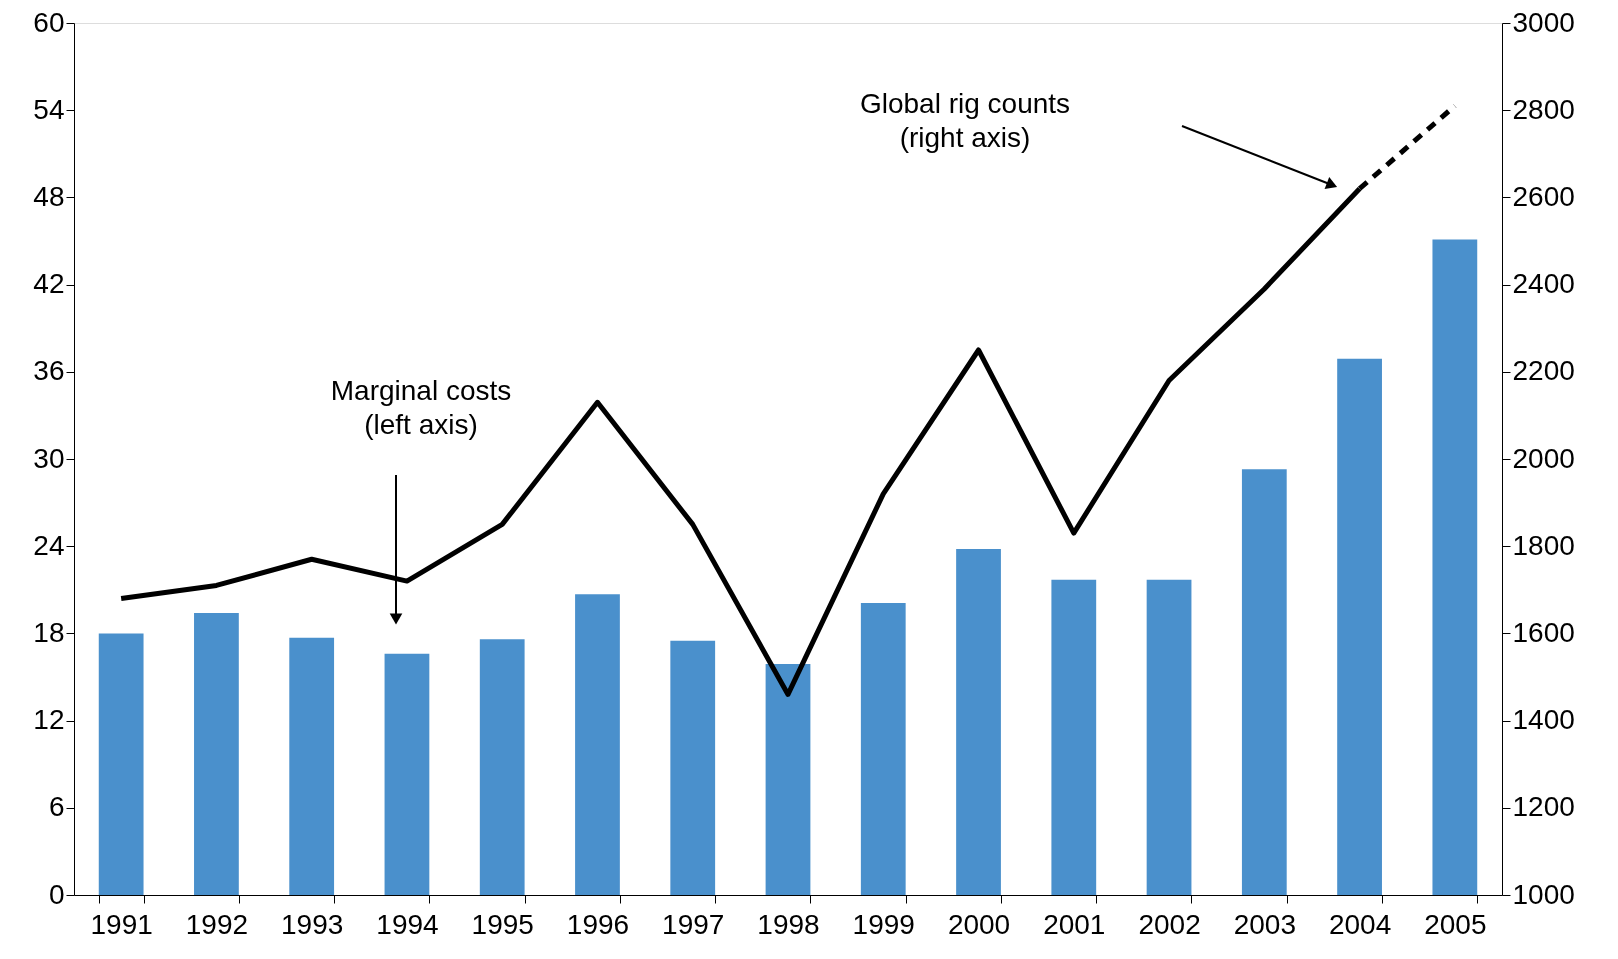  What do you see at coordinates (1455, 924) in the screenshot?
I see `x-tick-label: 2005` at bounding box center [1455, 924].